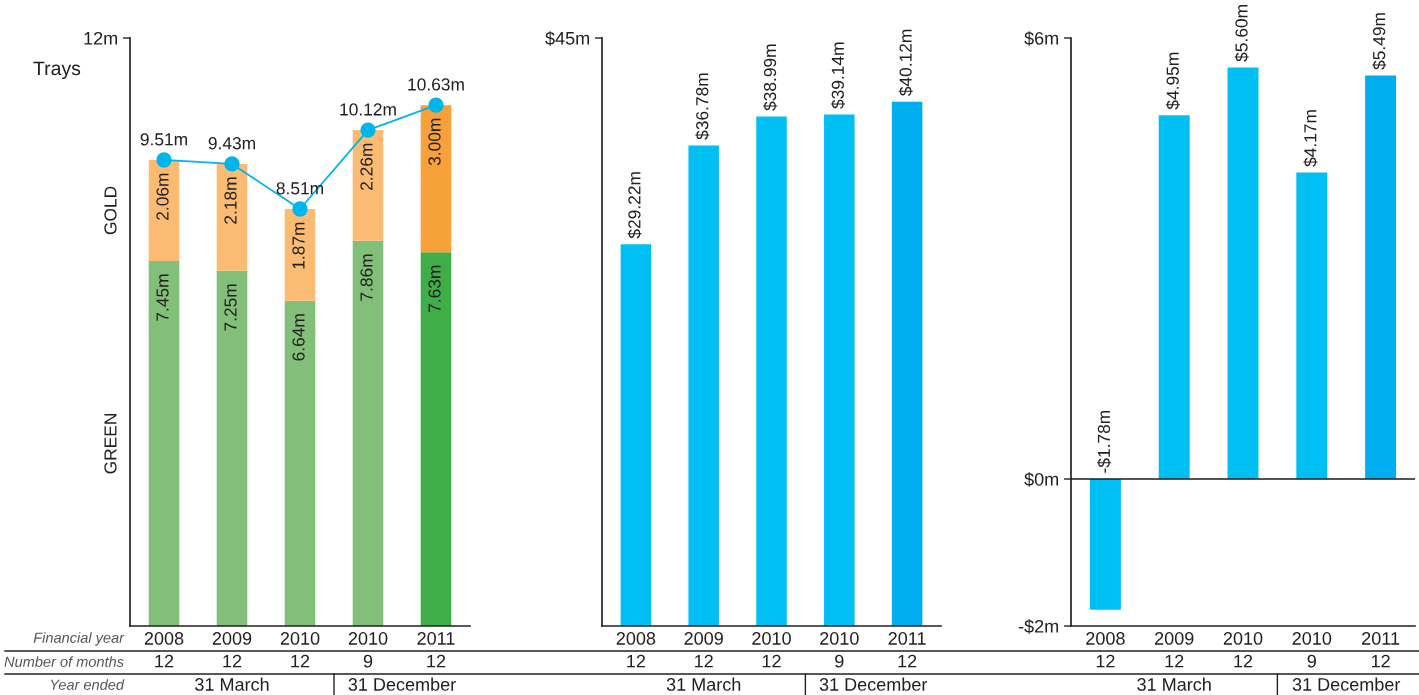  I want to click on text: GOLD, so click(110, 210).